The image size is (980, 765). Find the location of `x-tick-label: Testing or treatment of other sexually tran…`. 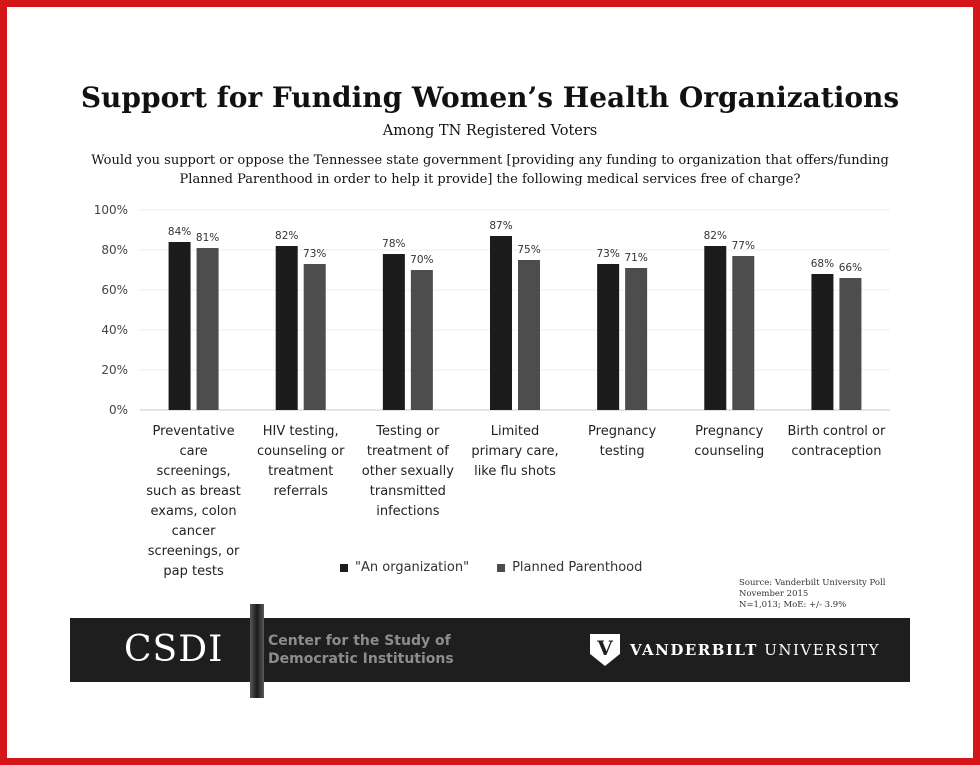

x-tick-label: Testing or treatment of other sexually tran… is located at coordinates (408, 472).